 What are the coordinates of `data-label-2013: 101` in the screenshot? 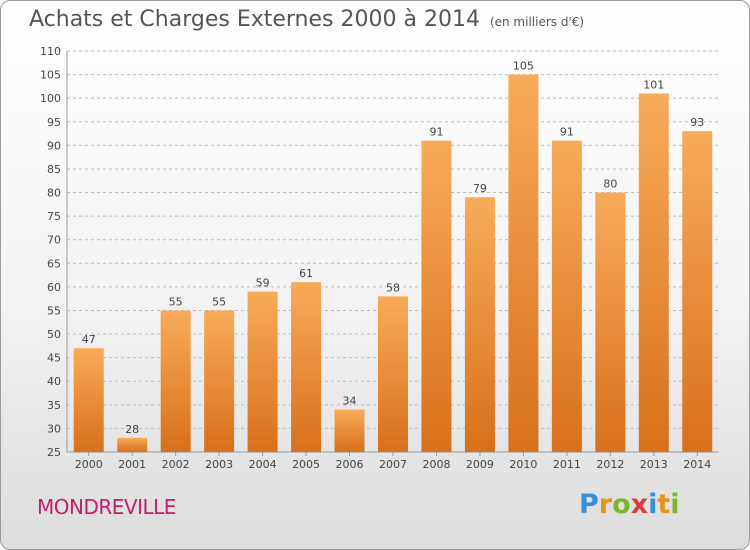 It's located at (653, 84).